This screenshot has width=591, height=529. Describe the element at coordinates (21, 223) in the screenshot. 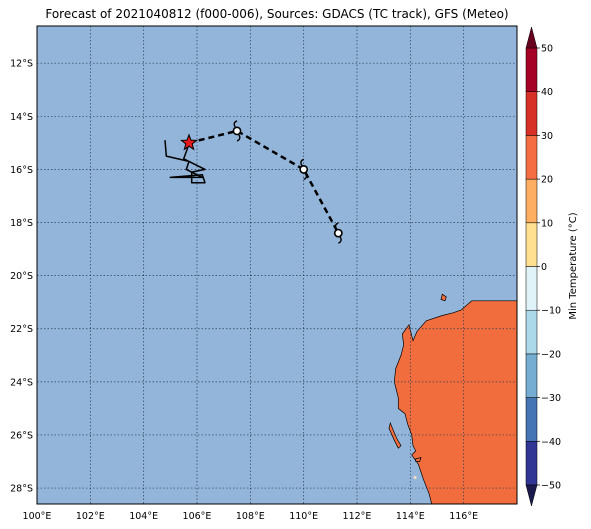

I see `lat-tick-label: 18°S` at that location.